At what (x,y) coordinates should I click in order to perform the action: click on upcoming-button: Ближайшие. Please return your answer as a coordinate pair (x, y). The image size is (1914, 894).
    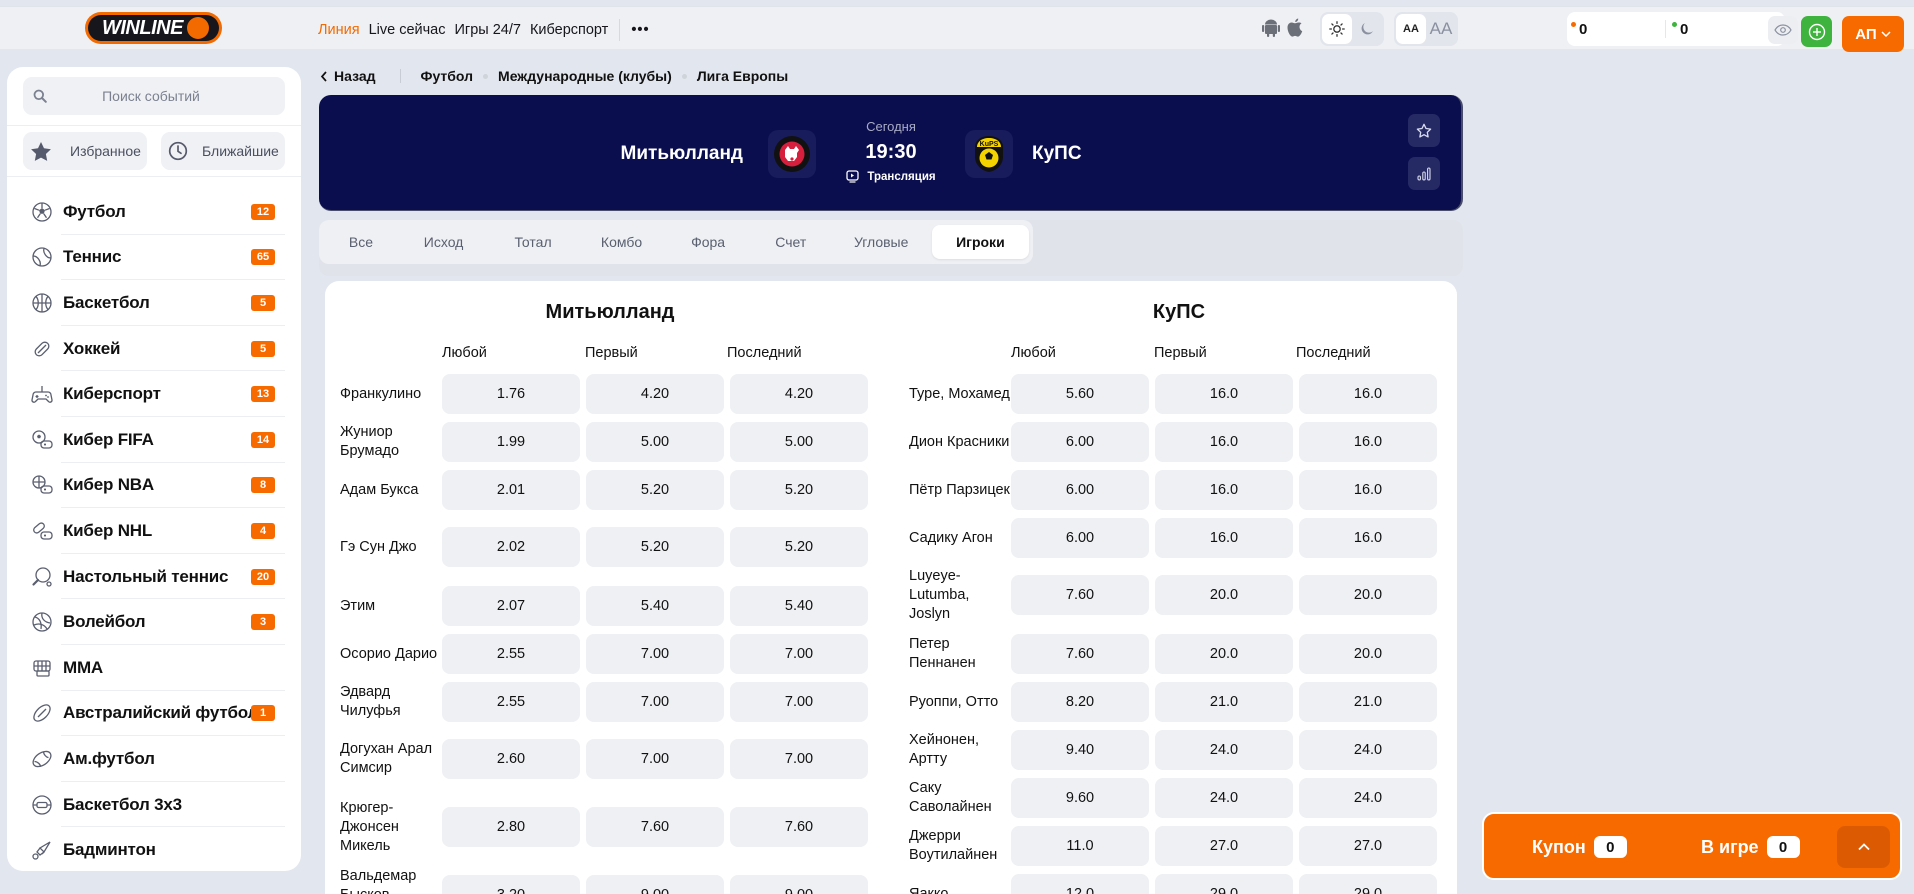
    Looking at the image, I should click on (223, 151).